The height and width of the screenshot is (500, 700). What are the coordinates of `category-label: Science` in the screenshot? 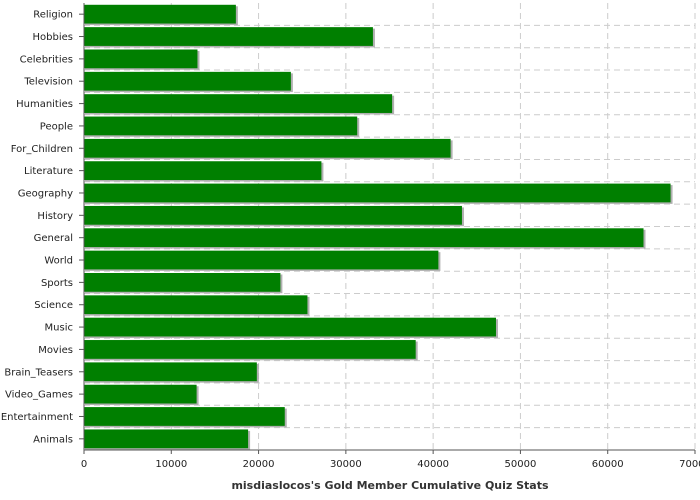 It's located at (53, 305).